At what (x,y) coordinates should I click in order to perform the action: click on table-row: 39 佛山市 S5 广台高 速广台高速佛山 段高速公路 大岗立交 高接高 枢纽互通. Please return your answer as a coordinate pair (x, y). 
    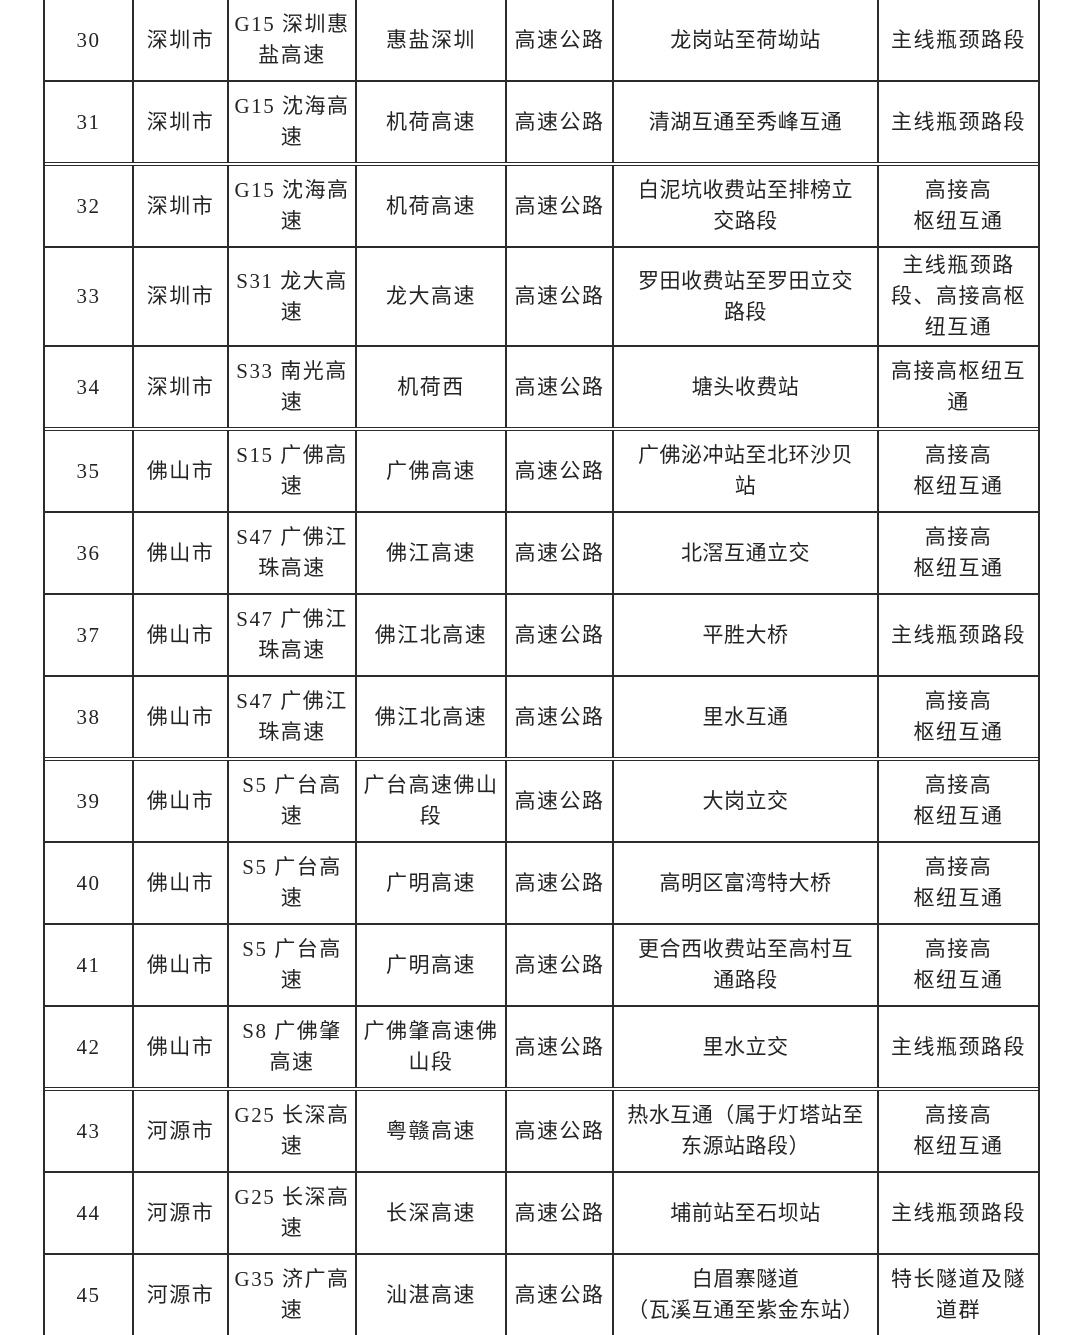
    Looking at the image, I should click on (541, 799).